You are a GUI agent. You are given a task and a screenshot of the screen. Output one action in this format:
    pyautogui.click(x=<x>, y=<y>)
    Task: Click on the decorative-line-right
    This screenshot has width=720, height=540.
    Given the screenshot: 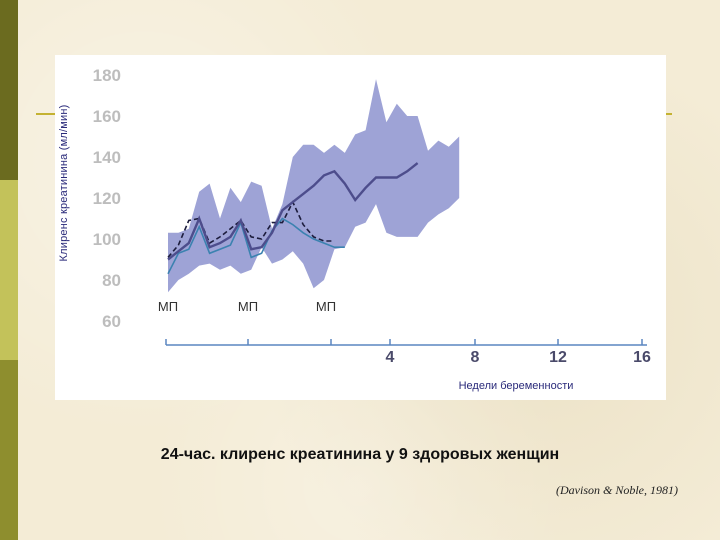 What is the action you would take?
    pyautogui.click(x=669, y=114)
    